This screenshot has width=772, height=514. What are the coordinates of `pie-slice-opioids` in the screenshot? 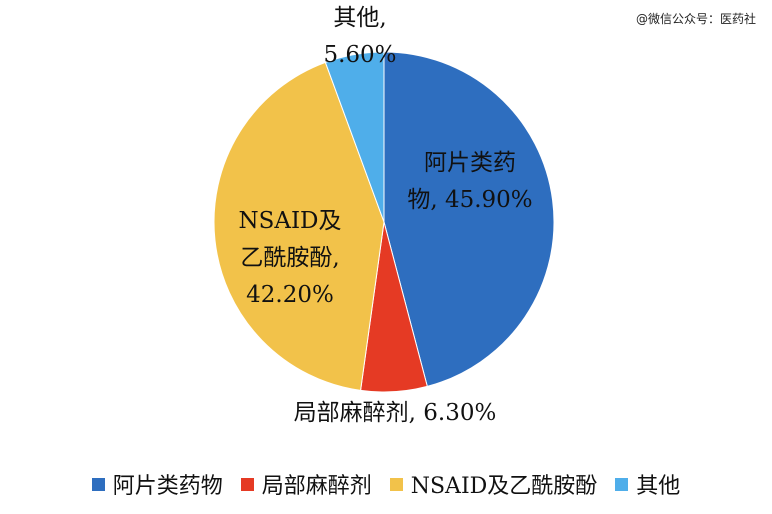 It's located at (469, 219).